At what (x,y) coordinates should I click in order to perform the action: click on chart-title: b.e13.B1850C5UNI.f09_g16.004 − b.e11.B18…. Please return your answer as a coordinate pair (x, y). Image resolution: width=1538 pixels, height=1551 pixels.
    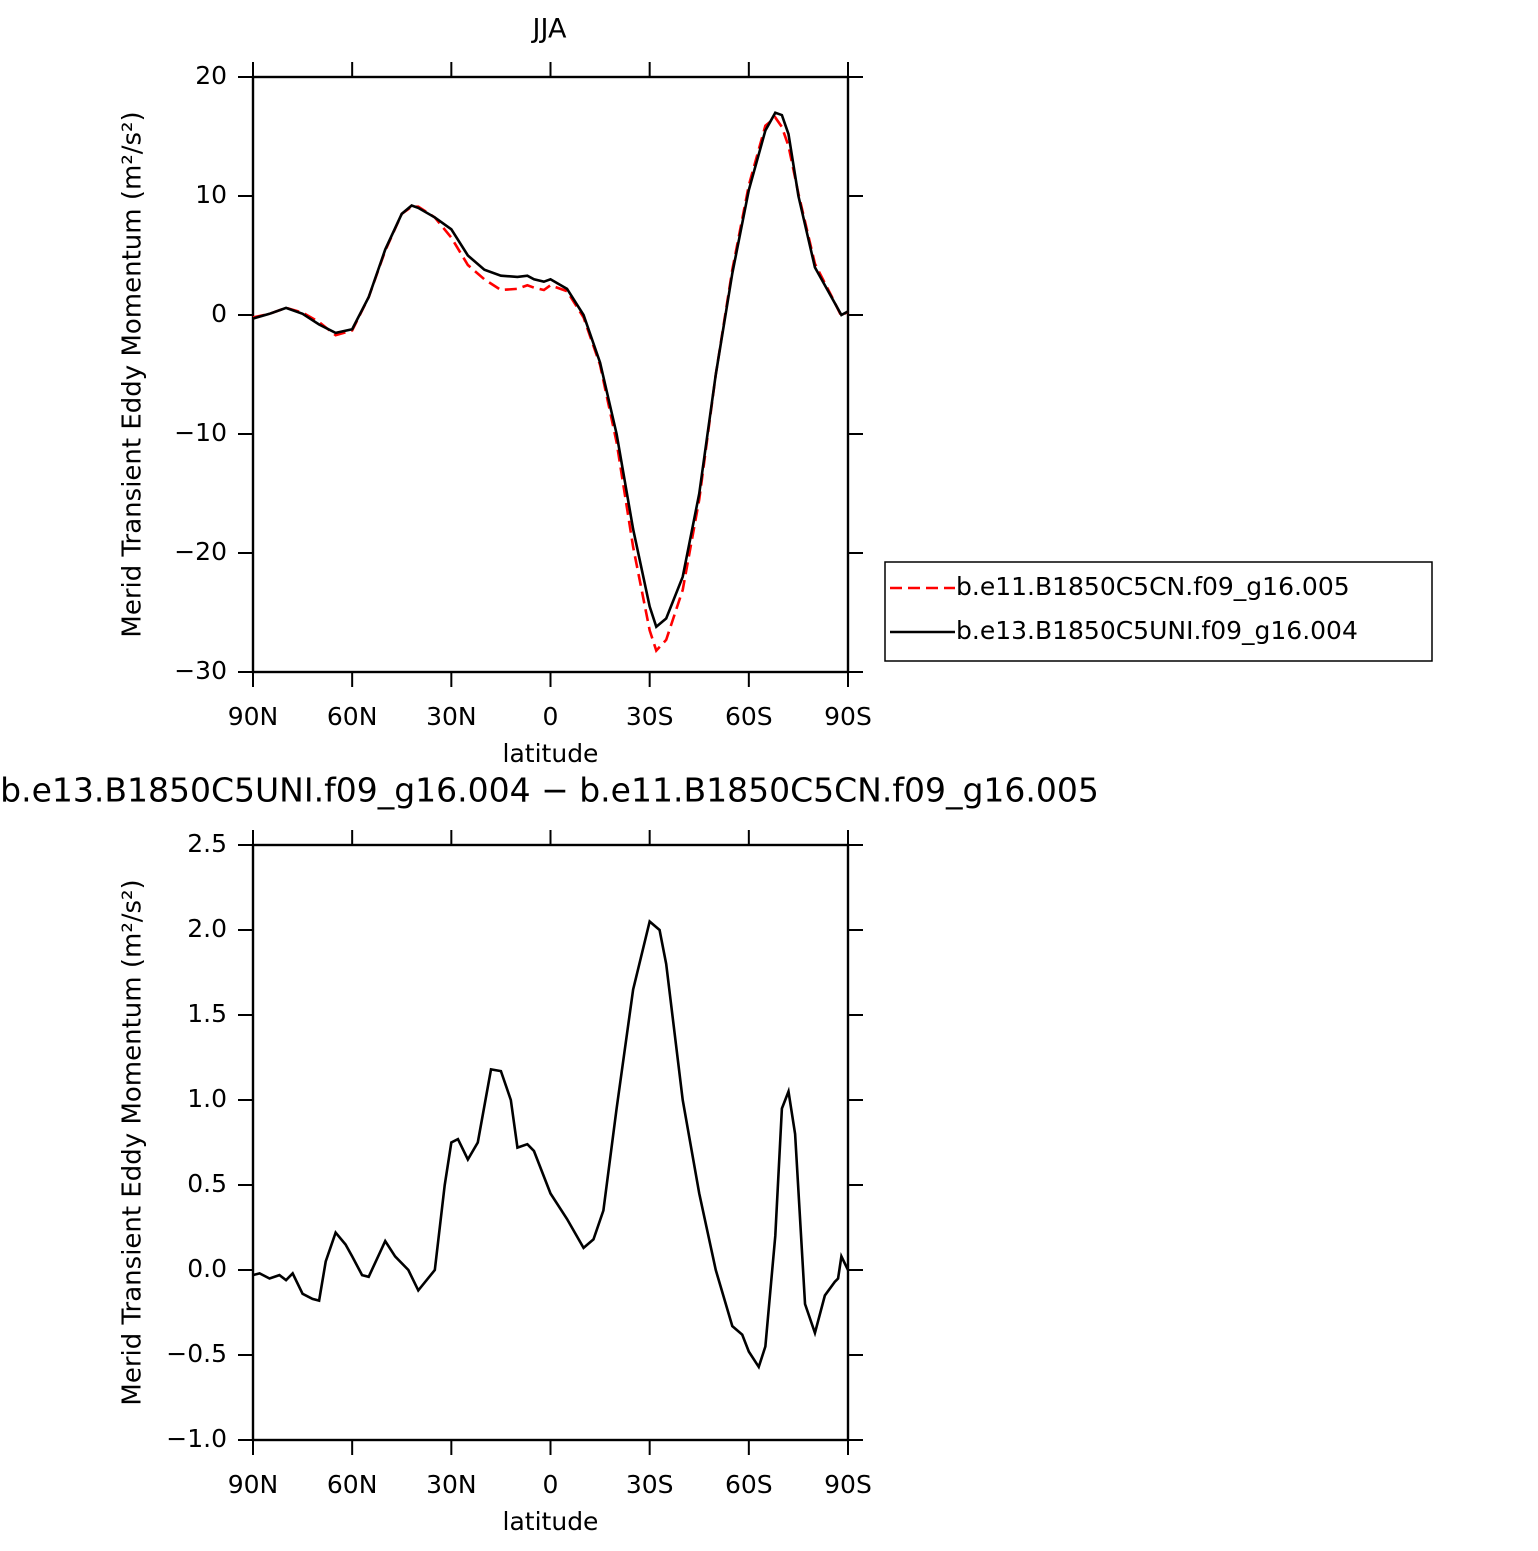
    Looking at the image, I should click on (549, 790).